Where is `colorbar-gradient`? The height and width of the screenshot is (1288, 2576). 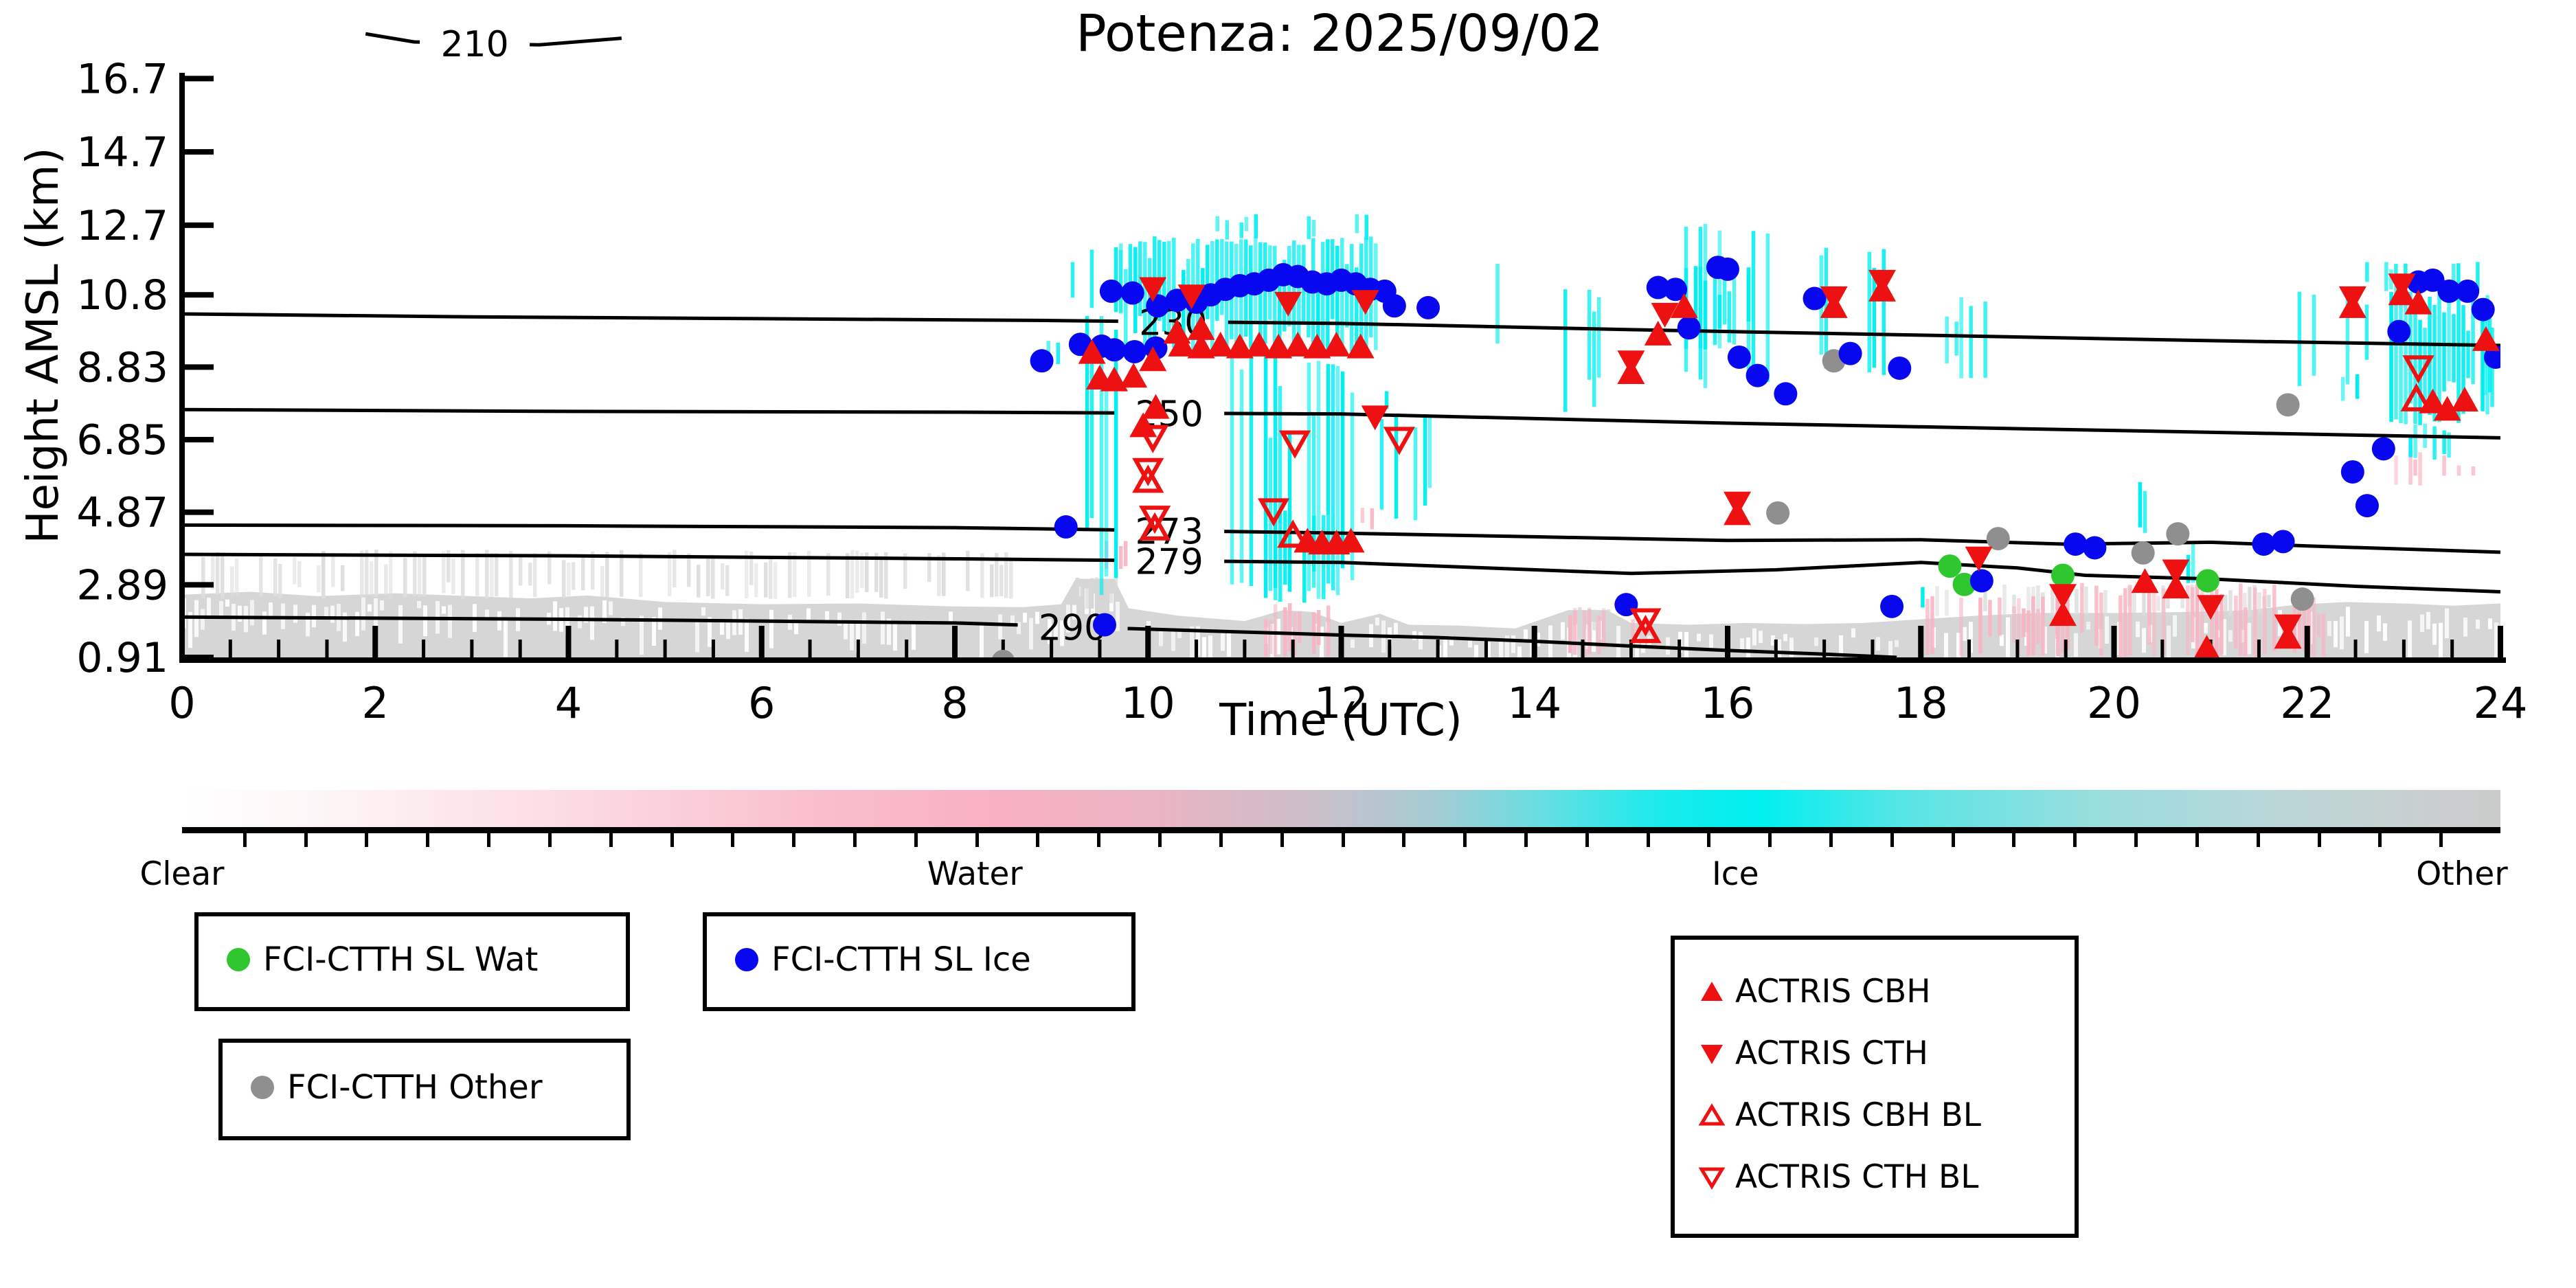
colorbar-gradient is located at coordinates (1341, 811).